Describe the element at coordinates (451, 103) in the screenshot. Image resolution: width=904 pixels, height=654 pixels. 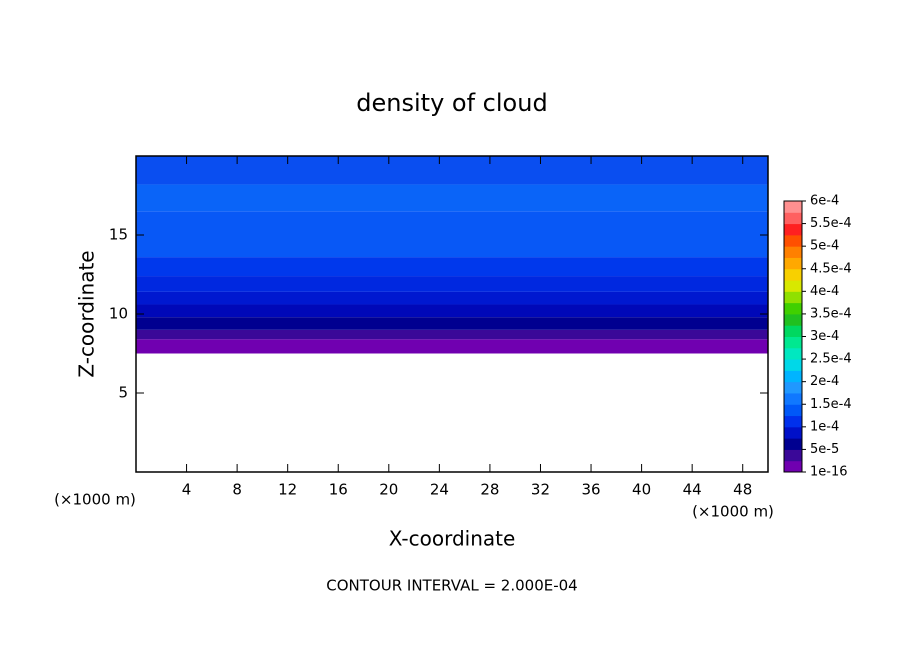
I see `chart-title: density of cloud` at that location.